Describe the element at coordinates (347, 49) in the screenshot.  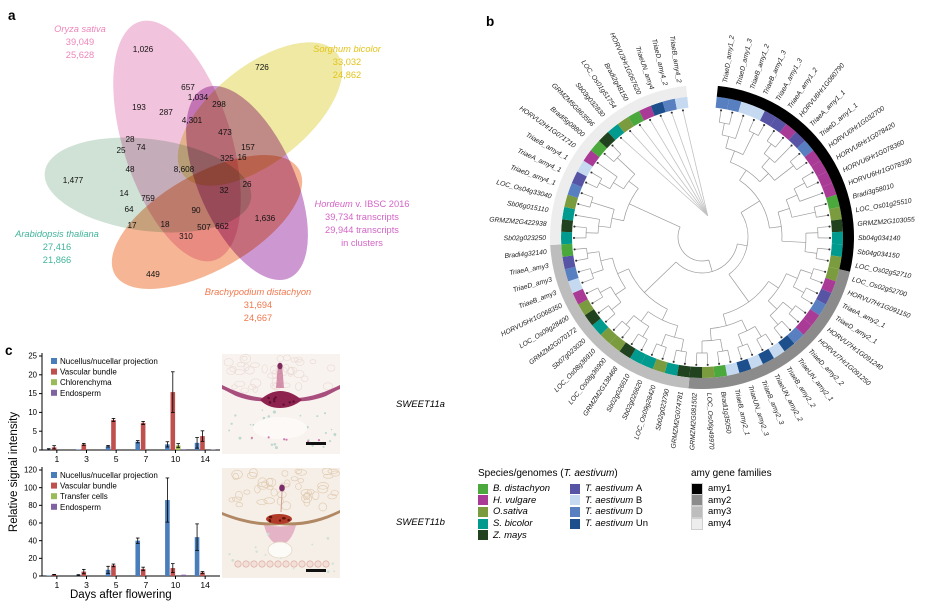
I see `venn-set-name: Sorghum bicolor` at that location.